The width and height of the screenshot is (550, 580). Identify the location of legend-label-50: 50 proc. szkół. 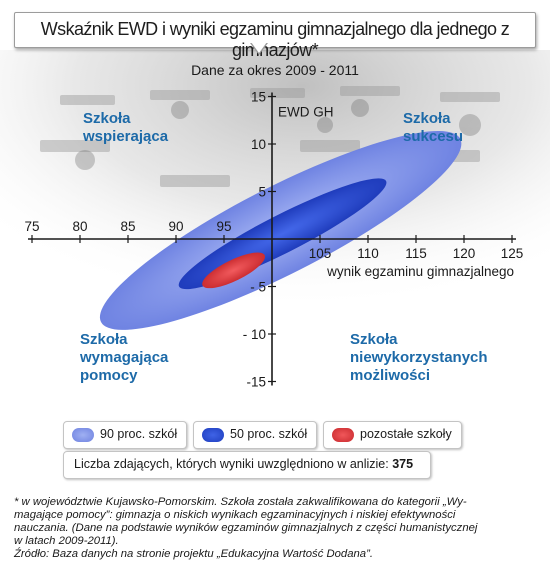
(269, 434).